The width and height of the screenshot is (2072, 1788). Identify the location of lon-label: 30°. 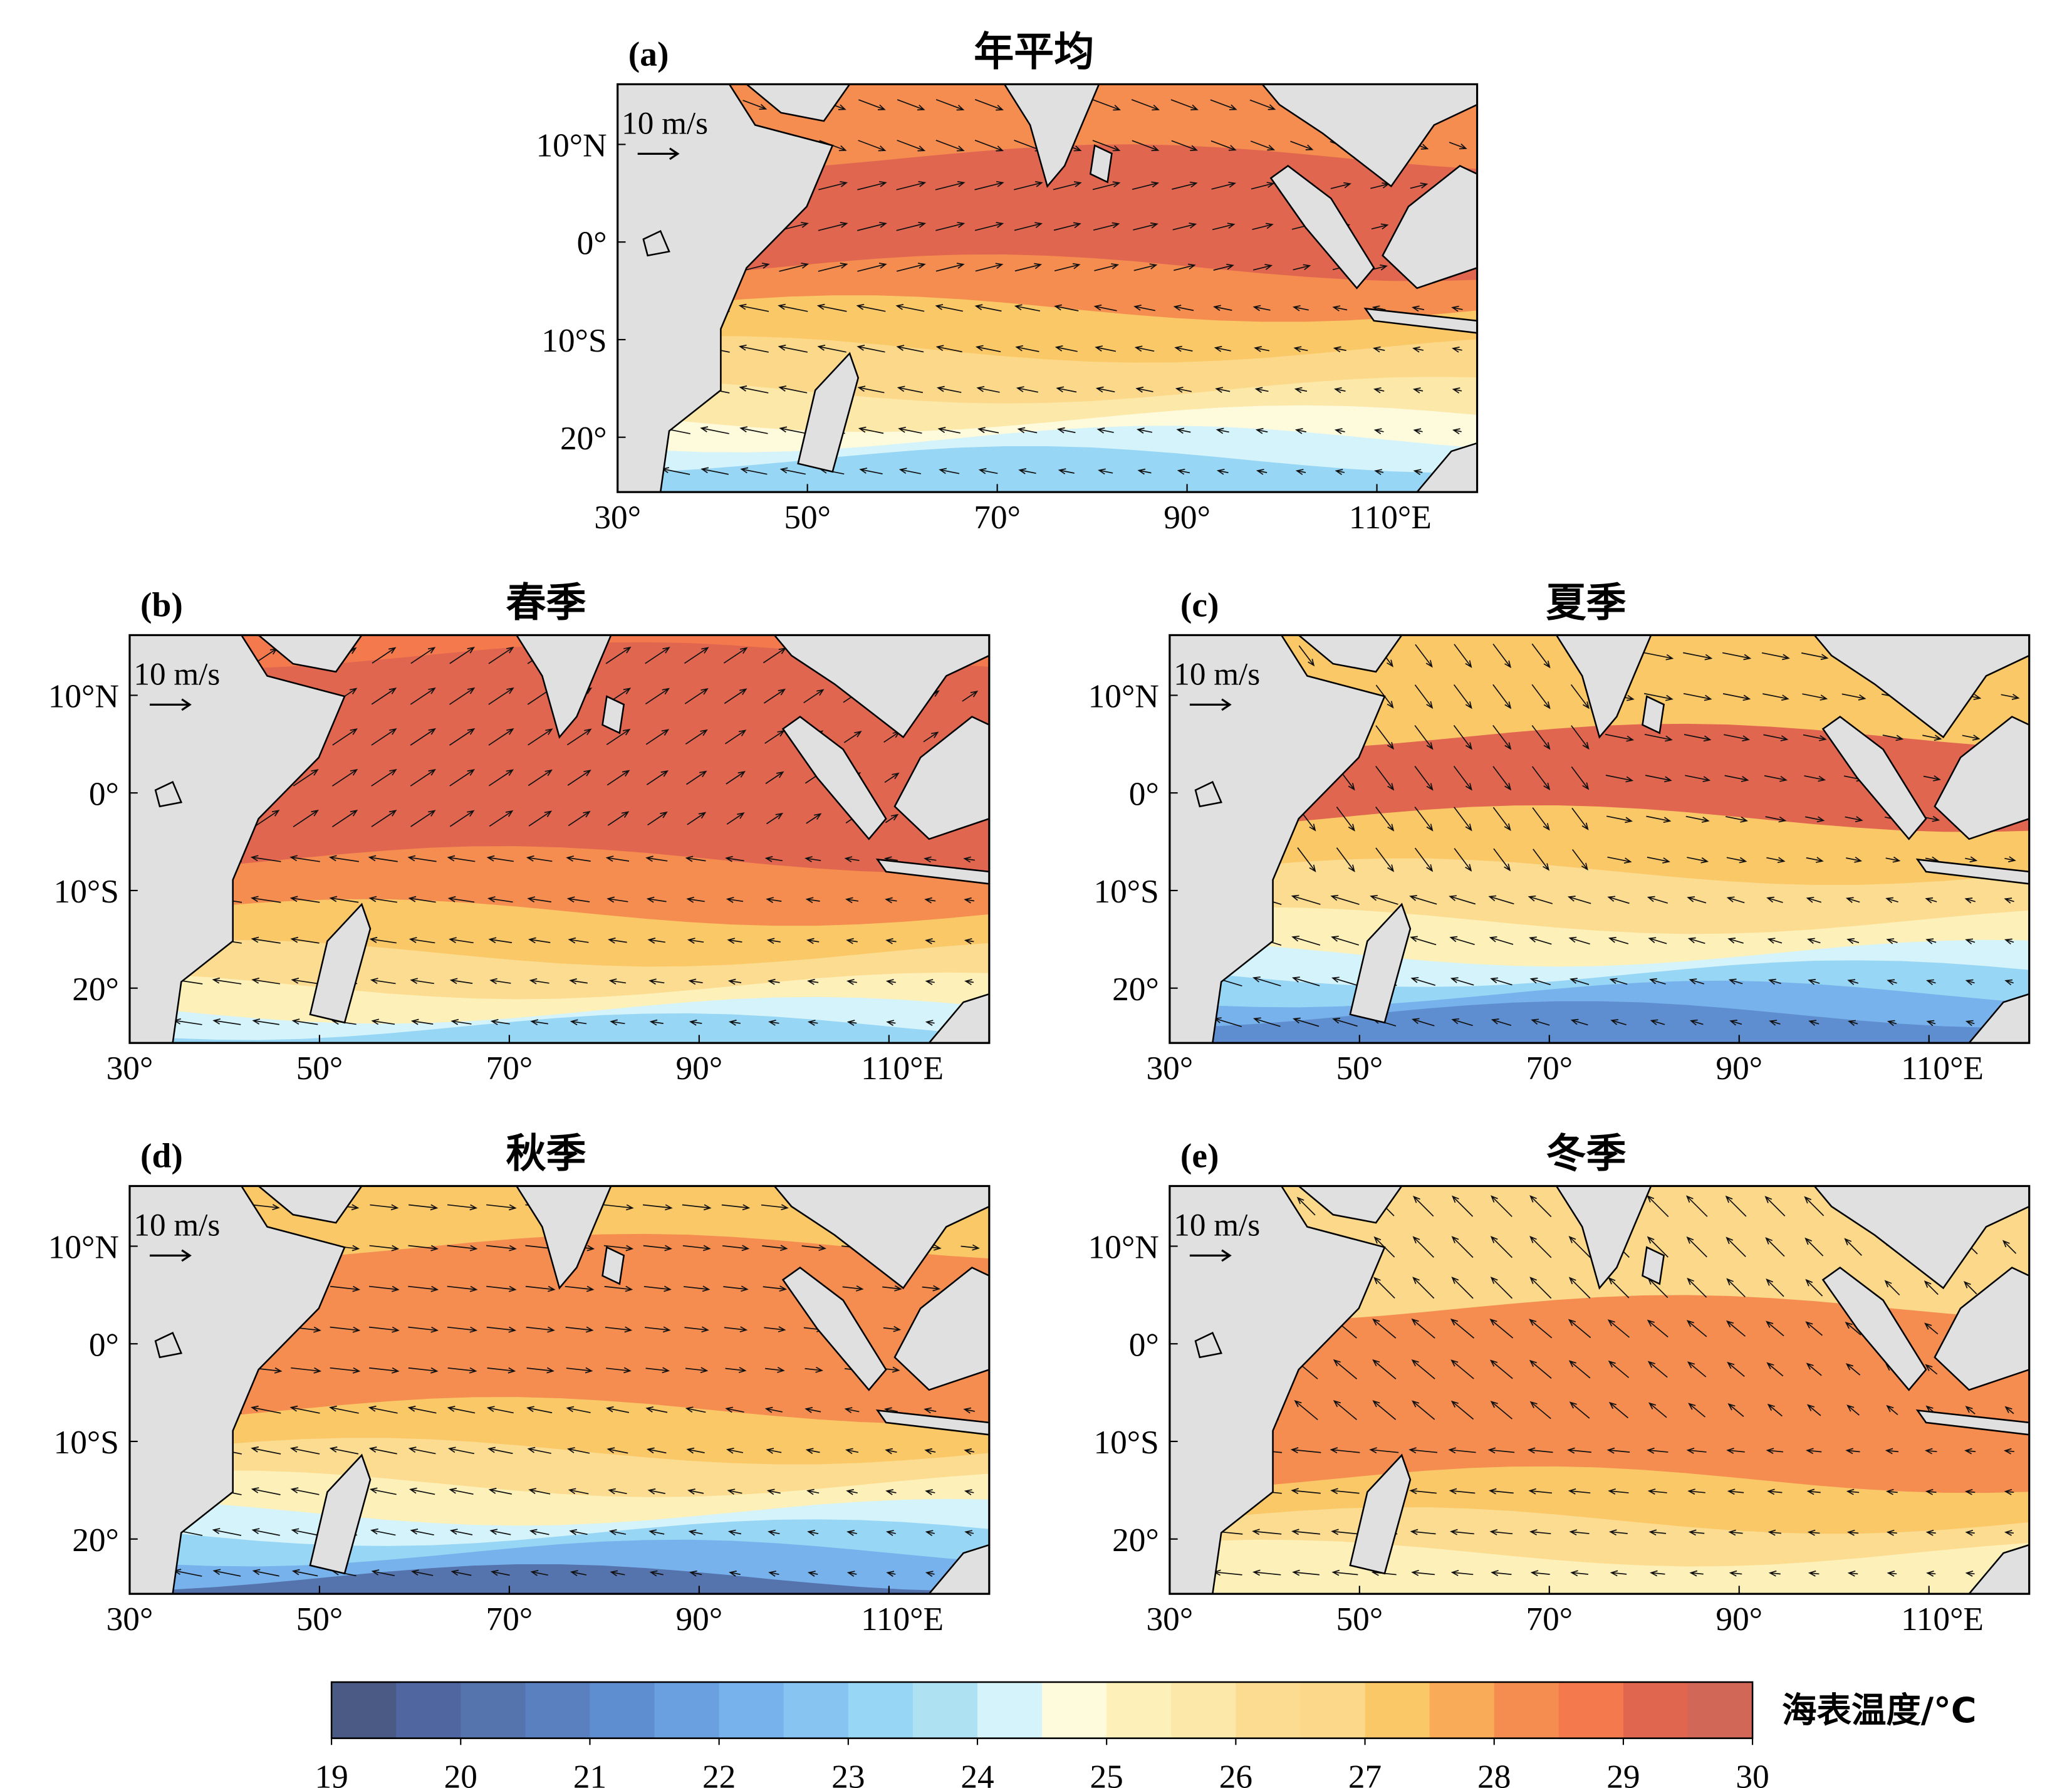
(617, 517).